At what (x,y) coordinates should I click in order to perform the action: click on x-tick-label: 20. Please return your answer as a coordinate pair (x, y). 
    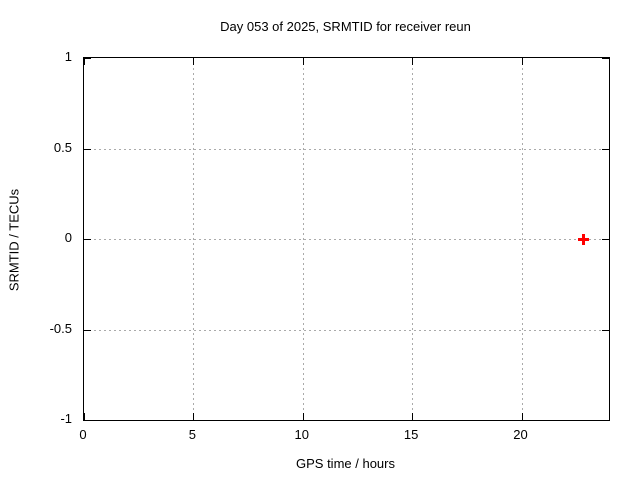
    Looking at the image, I should click on (520, 434).